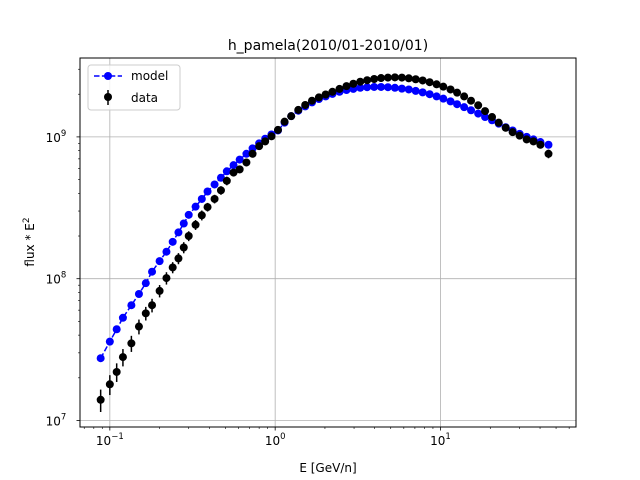 Image resolution: width=640 pixels, height=480 pixels. What do you see at coordinates (29, 241) in the screenshot?
I see `y-axis-label: flux * E2` at bounding box center [29, 241].